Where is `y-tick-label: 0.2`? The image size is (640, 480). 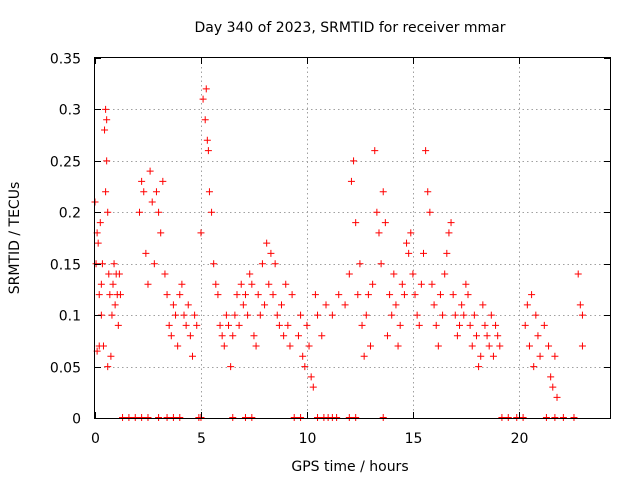
y-tick-label: 0.2 is located at coordinates (70, 214).